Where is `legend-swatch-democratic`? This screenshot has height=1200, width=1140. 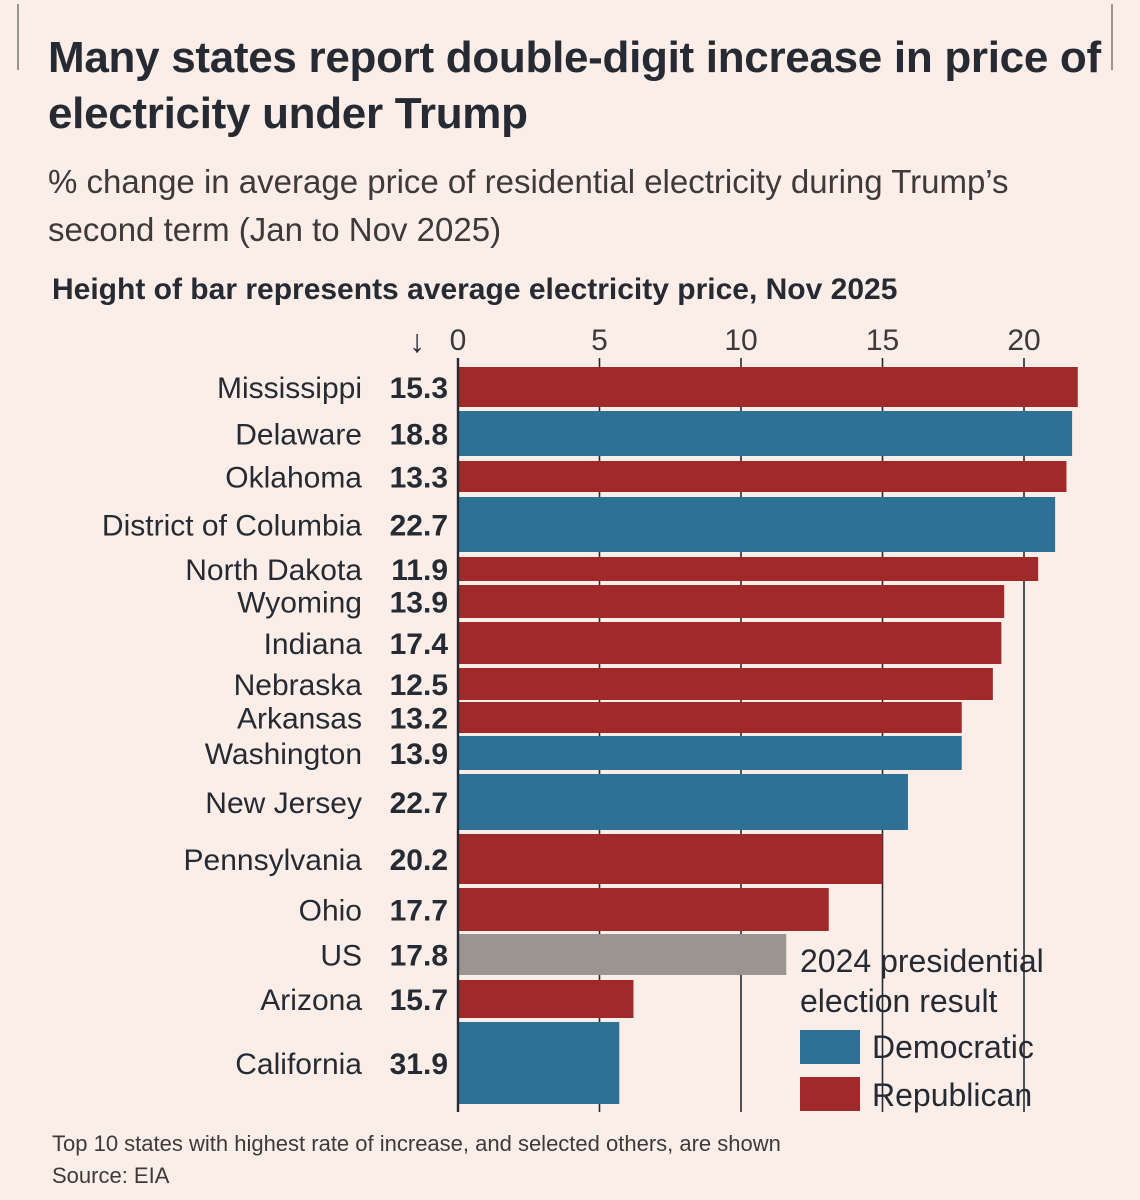
legend-swatch-democratic is located at coordinates (830, 1047).